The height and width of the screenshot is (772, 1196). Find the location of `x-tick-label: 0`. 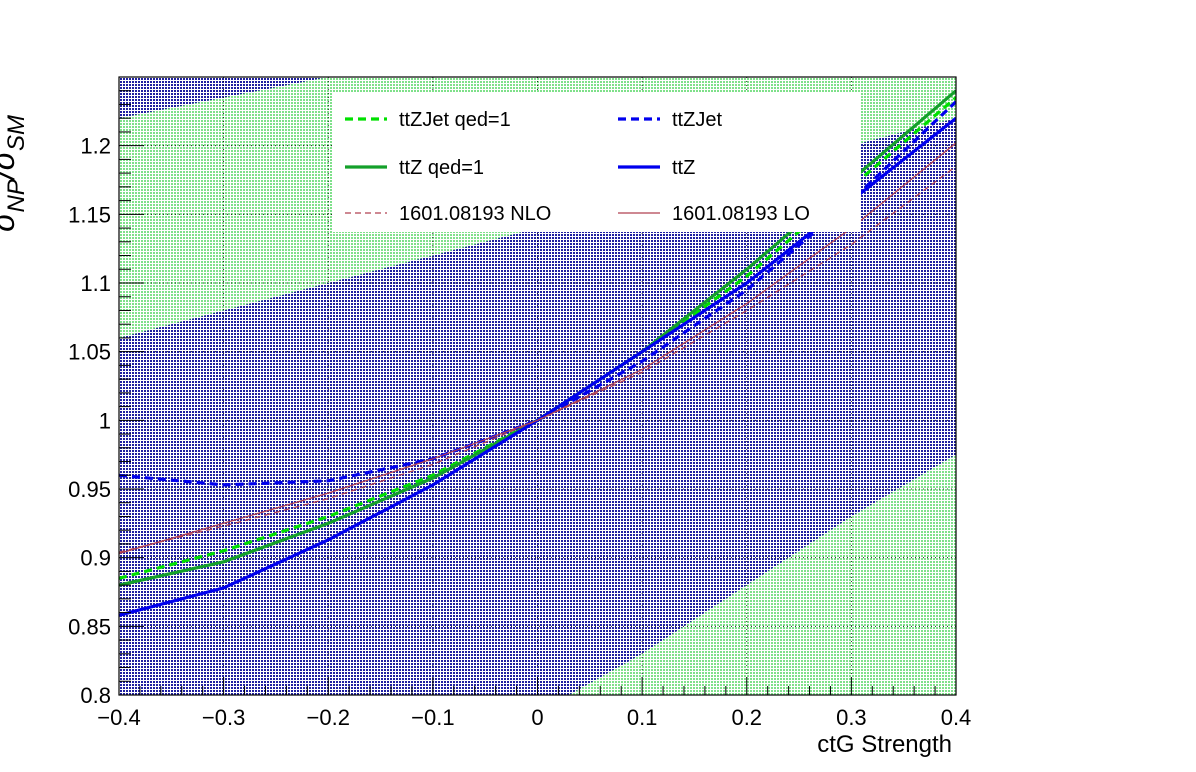

x-tick-label: 0 is located at coordinates (537, 717).